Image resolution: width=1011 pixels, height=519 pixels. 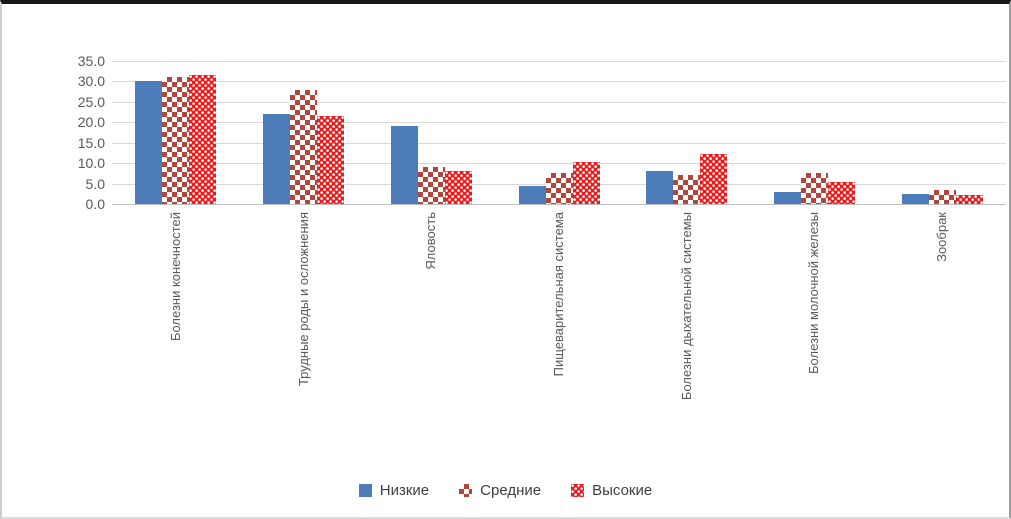 I want to click on category-label: Болезни молочной железы, so click(x=813, y=295).